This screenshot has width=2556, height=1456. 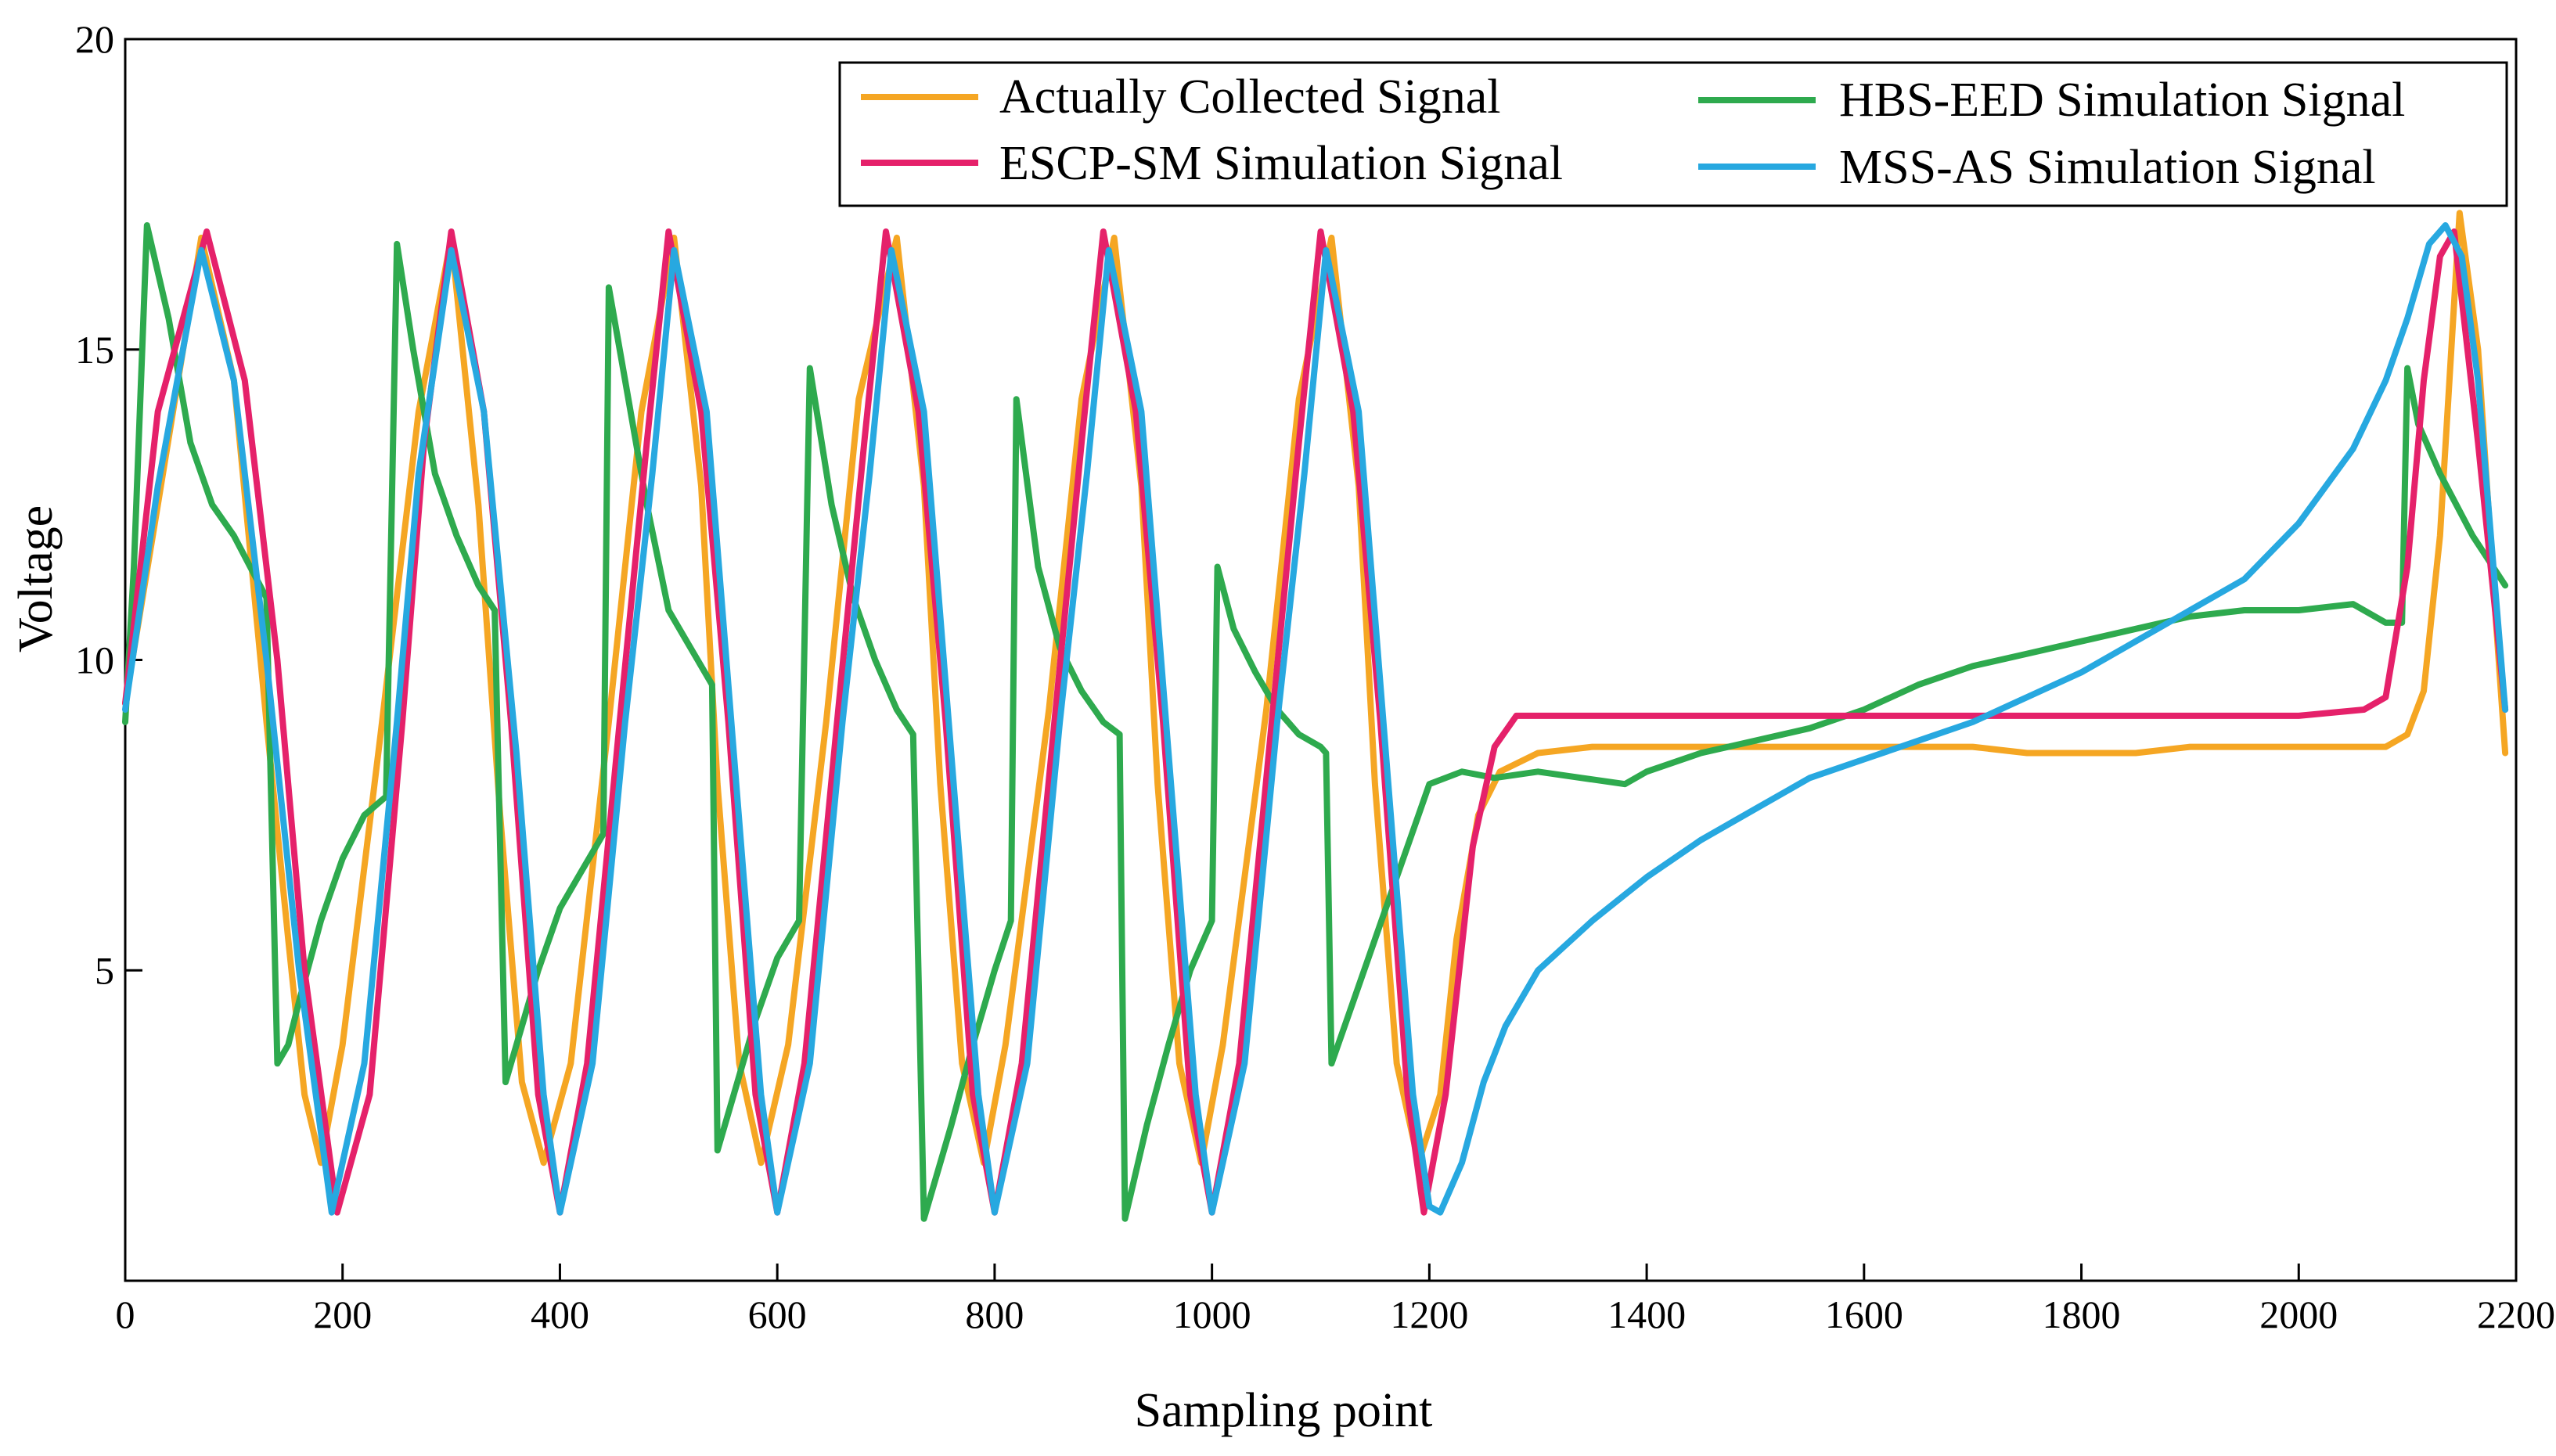 I want to click on y-axis-ticks: 5 10 15 20, so click(x=108, y=504).